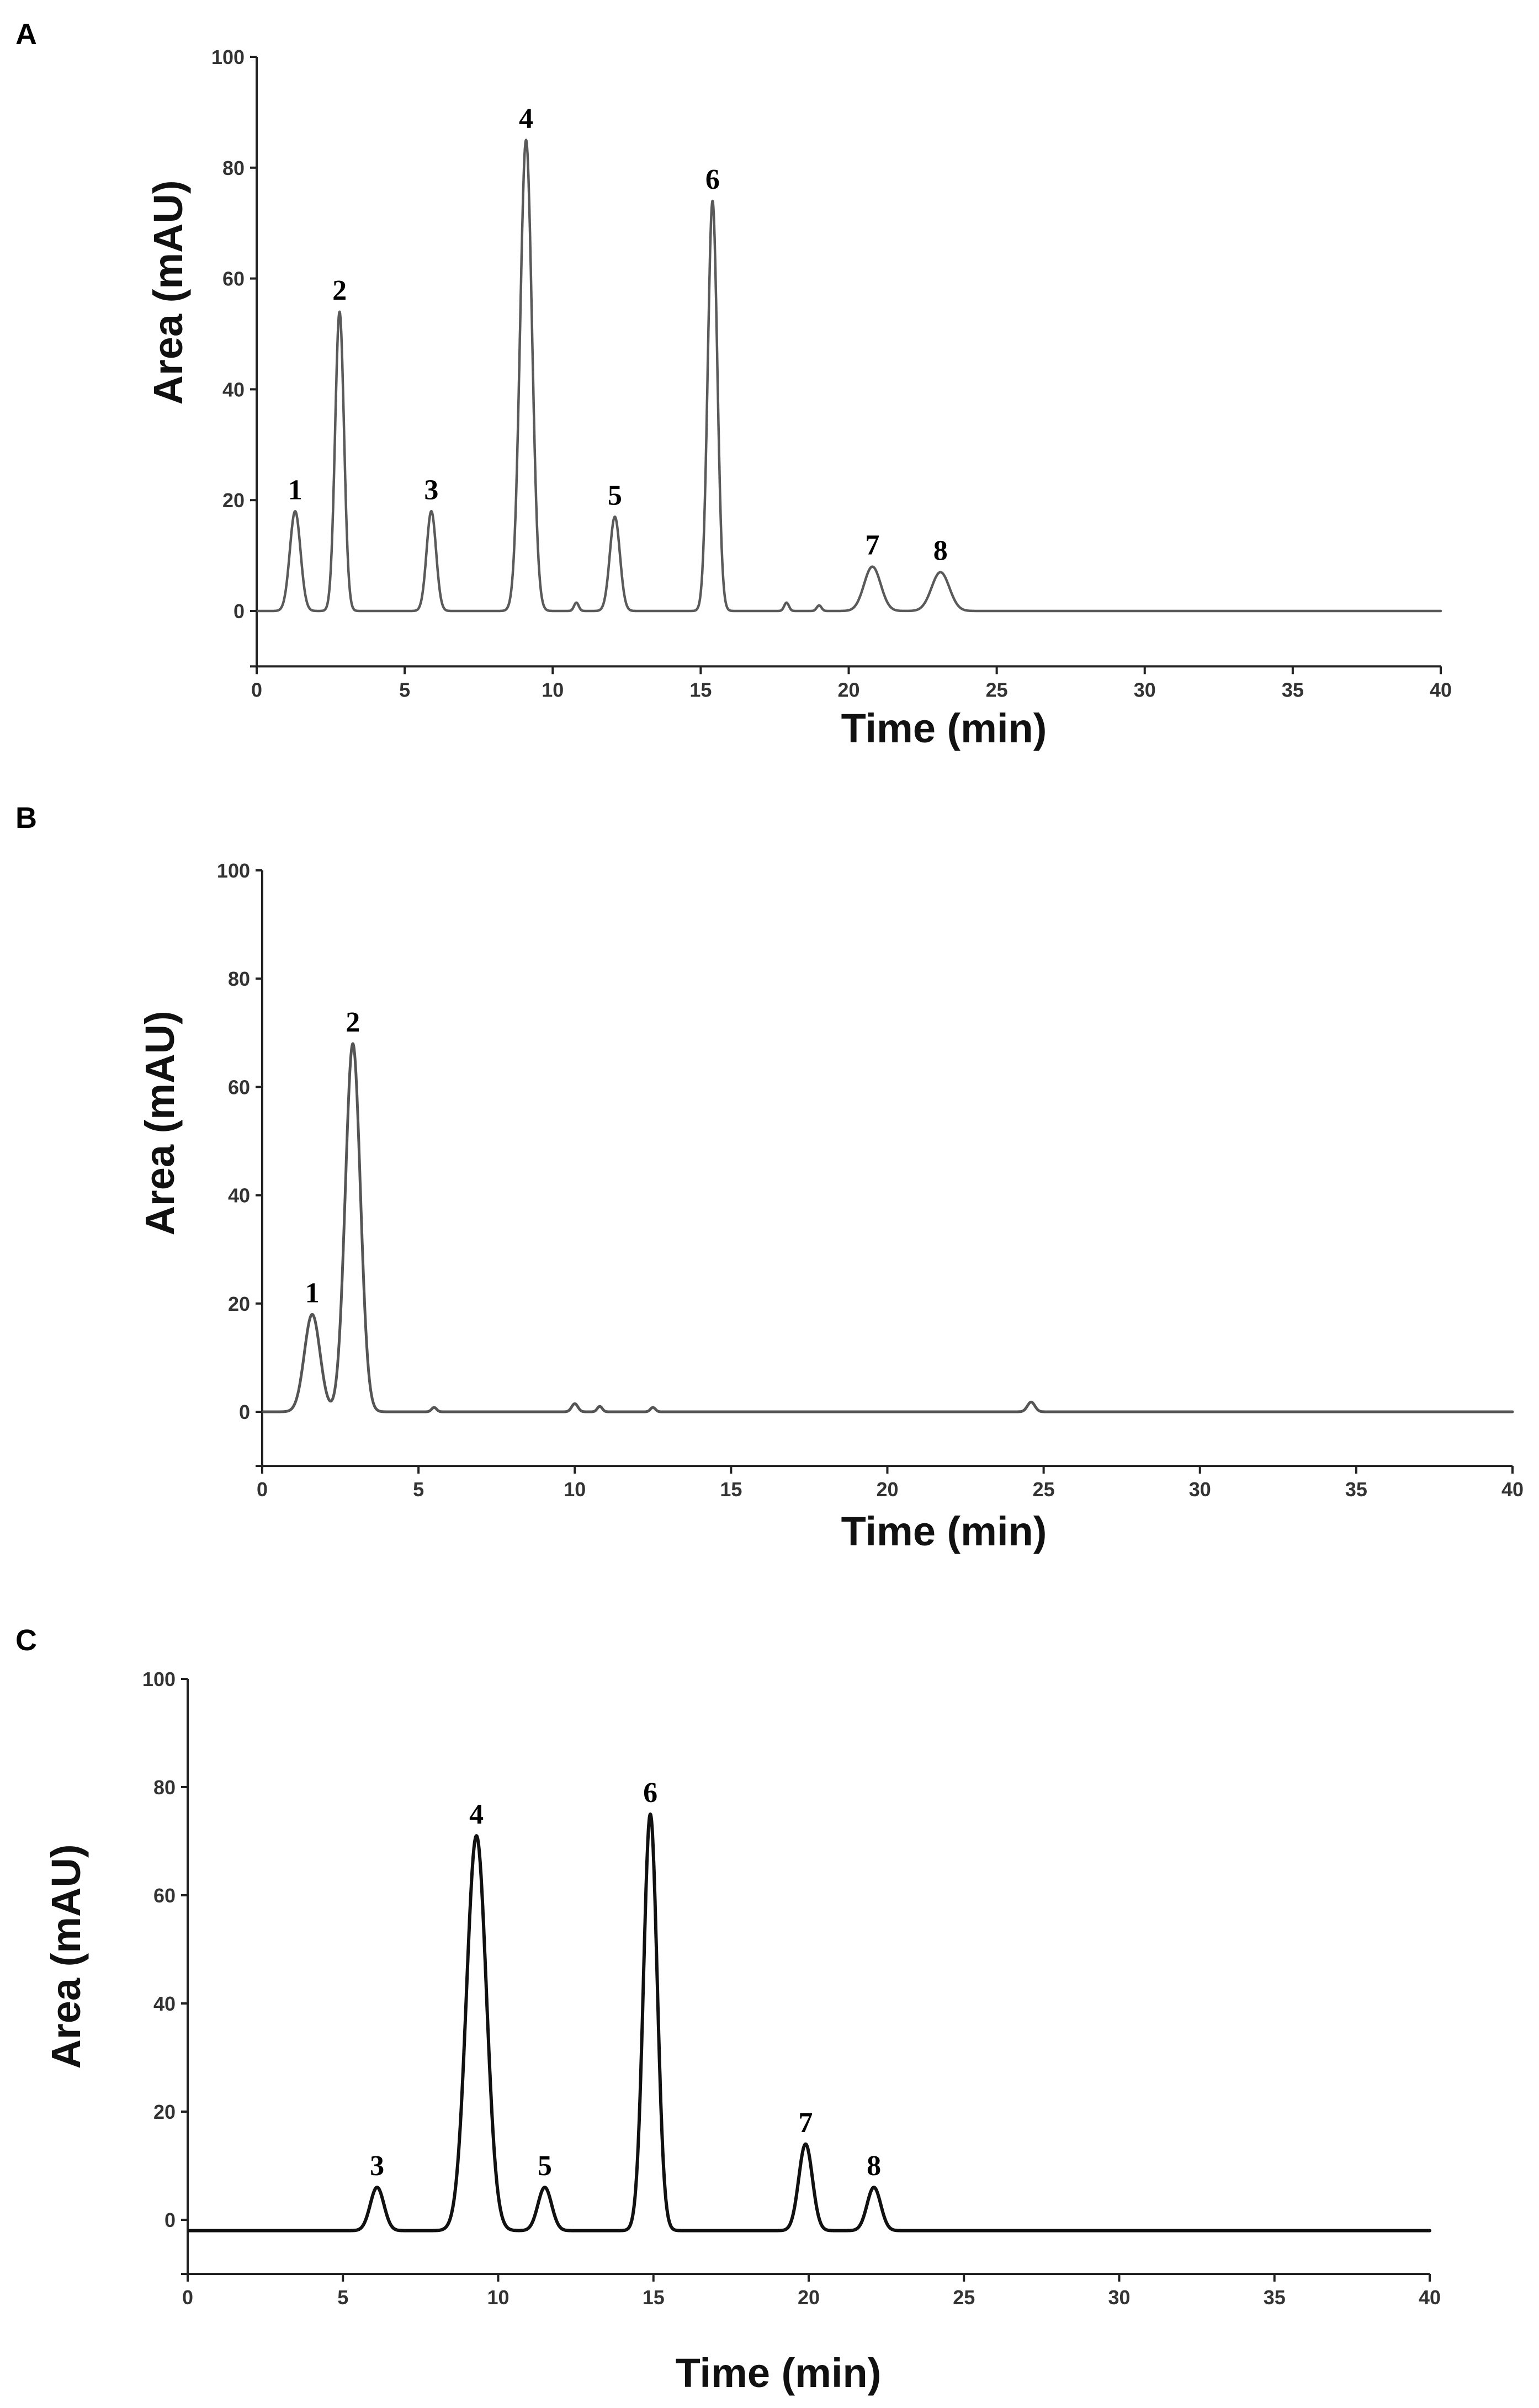 The image size is (1539, 2408). I want to click on panel-label-a: A, so click(26, 34).